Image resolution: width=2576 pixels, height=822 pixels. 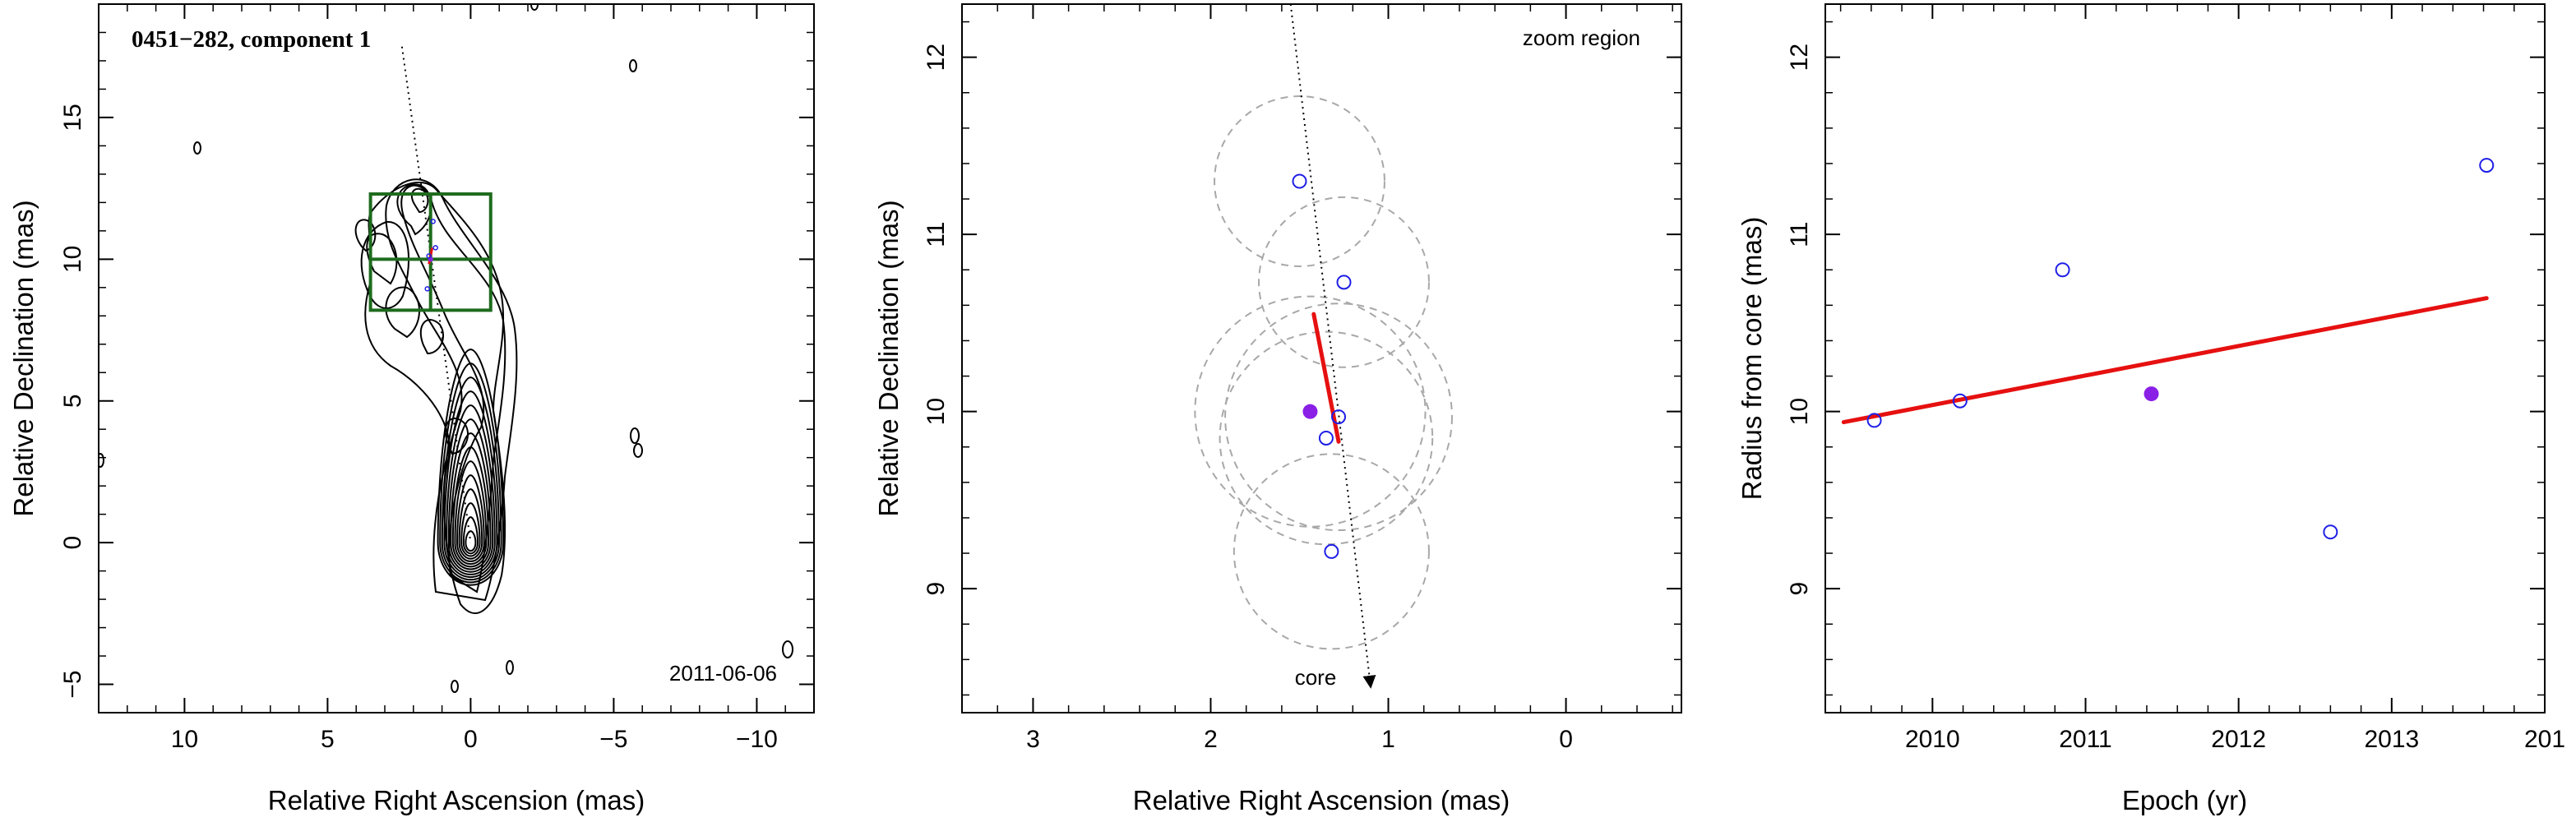 I want to click on direction-arrow, so click(x=1332, y=346).